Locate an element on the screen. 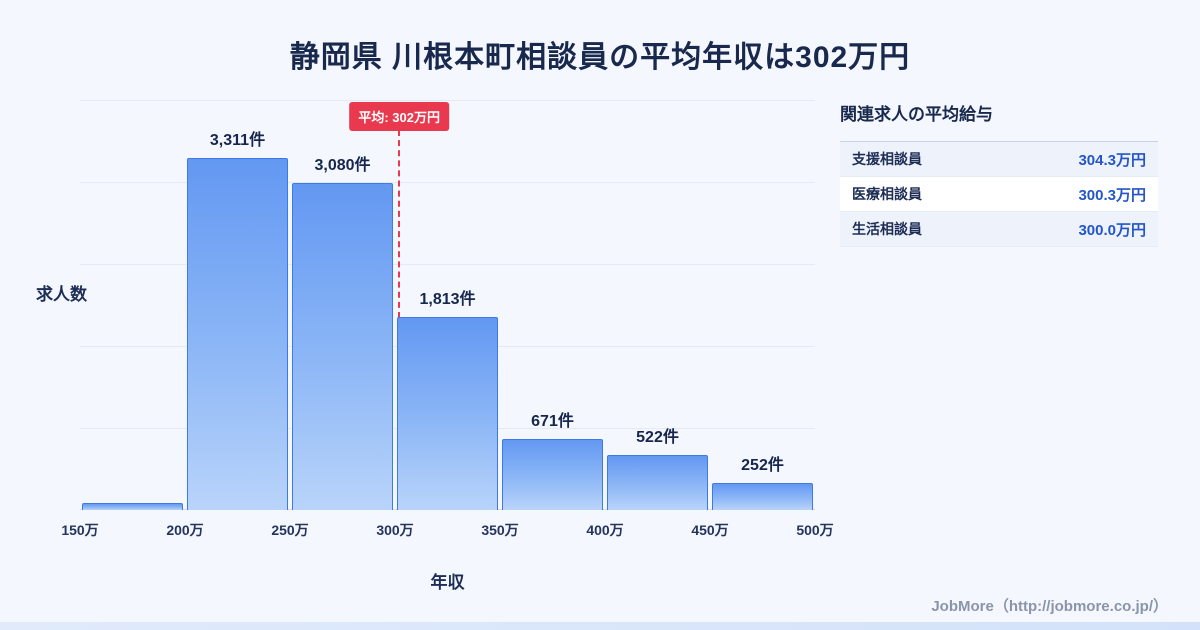 Image resolution: width=1200 pixels, height=630 pixels. table-row: 生活相談員 300.0万円 is located at coordinates (999, 229).